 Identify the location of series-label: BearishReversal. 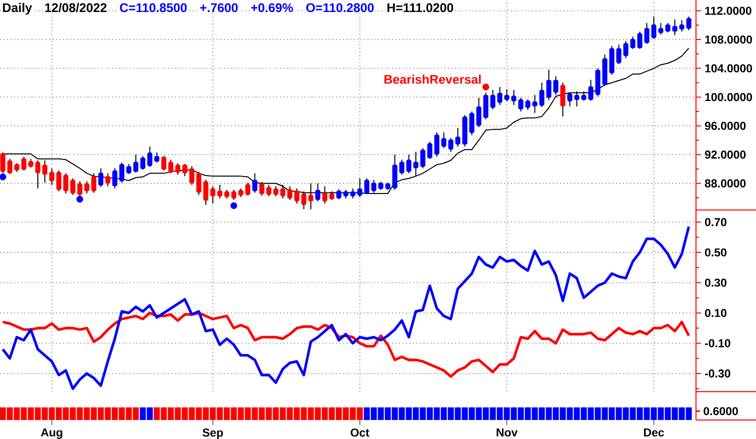
(432, 79).